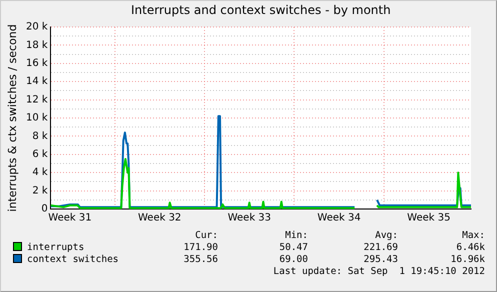 The image size is (497, 292). I want to click on x-tick-label: Week 34, so click(339, 218).